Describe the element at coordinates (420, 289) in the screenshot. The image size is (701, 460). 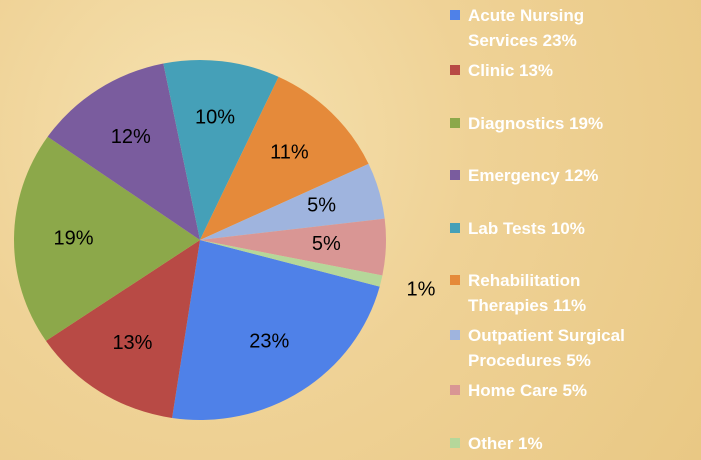
I see `data-label: 1%` at that location.